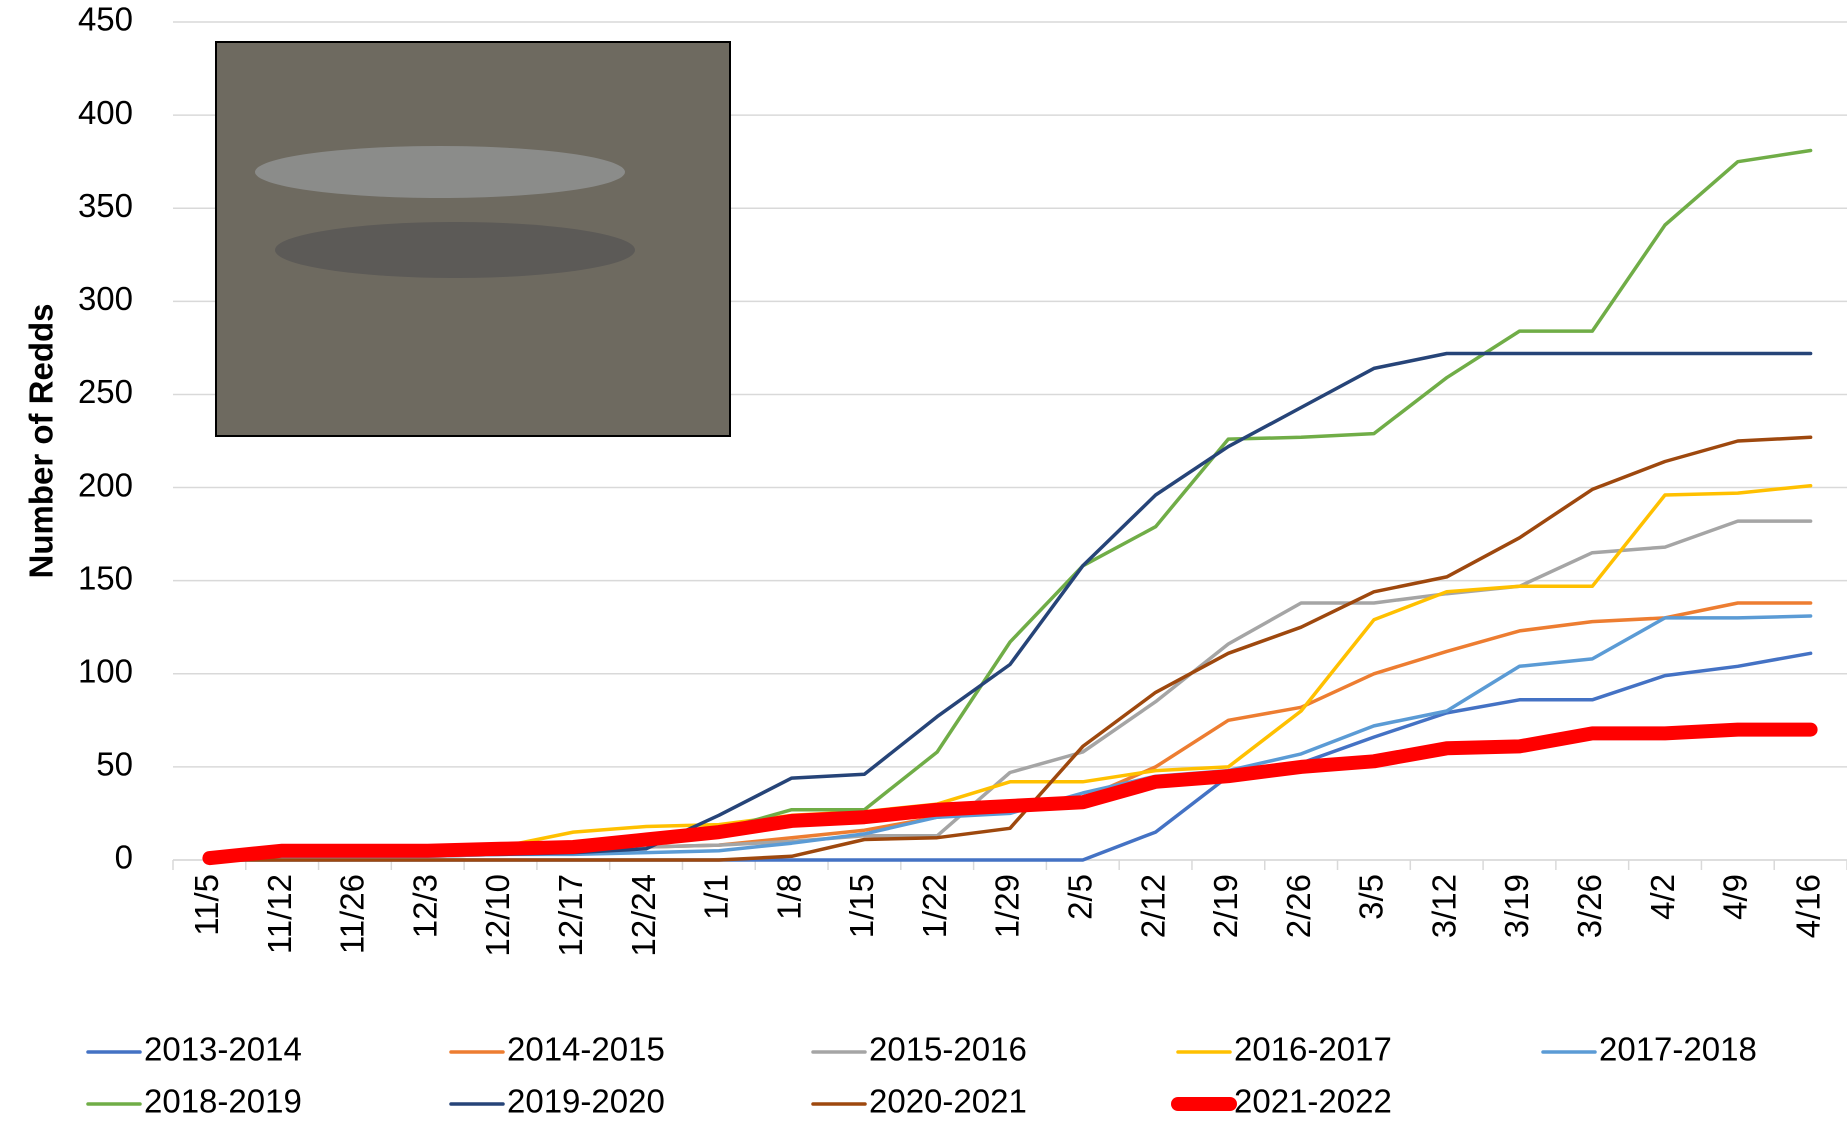 Image resolution: width=1847 pixels, height=1122 pixels. I want to click on x-tick-label: 12/24, so click(643, 915).